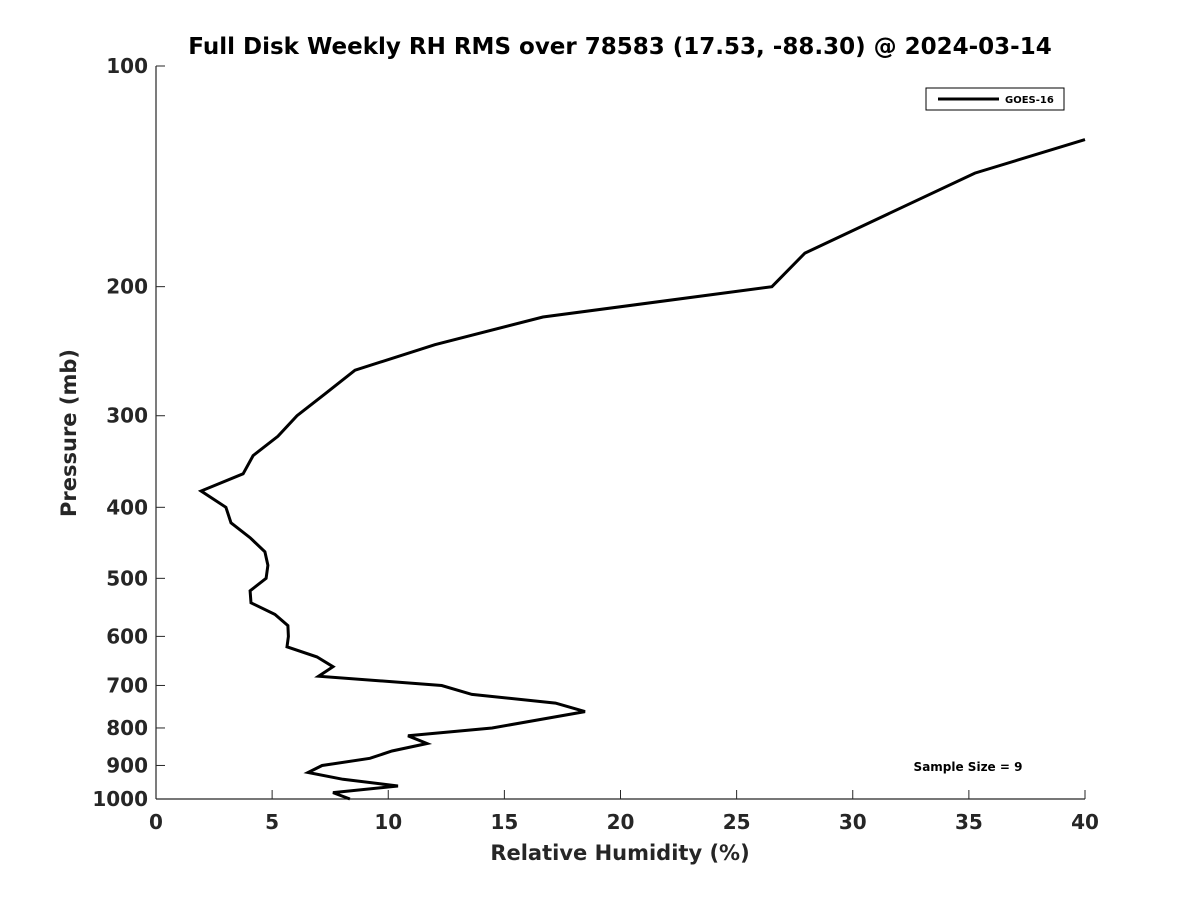 Image resolution: width=1200 pixels, height=904 pixels. What do you see at coordinates (127, 728) in the screenshot?
I see `y-tick-label: 800` at bounding box center [127, 728].